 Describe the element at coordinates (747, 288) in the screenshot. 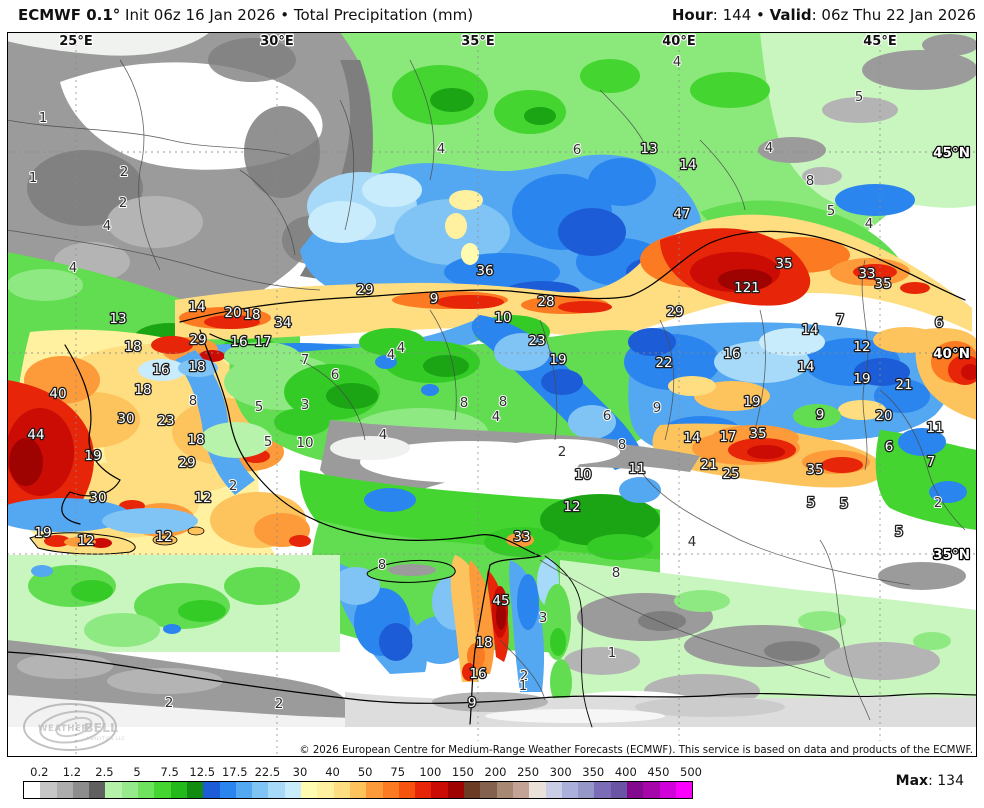

I see `precip-value-label: 121` at that location.